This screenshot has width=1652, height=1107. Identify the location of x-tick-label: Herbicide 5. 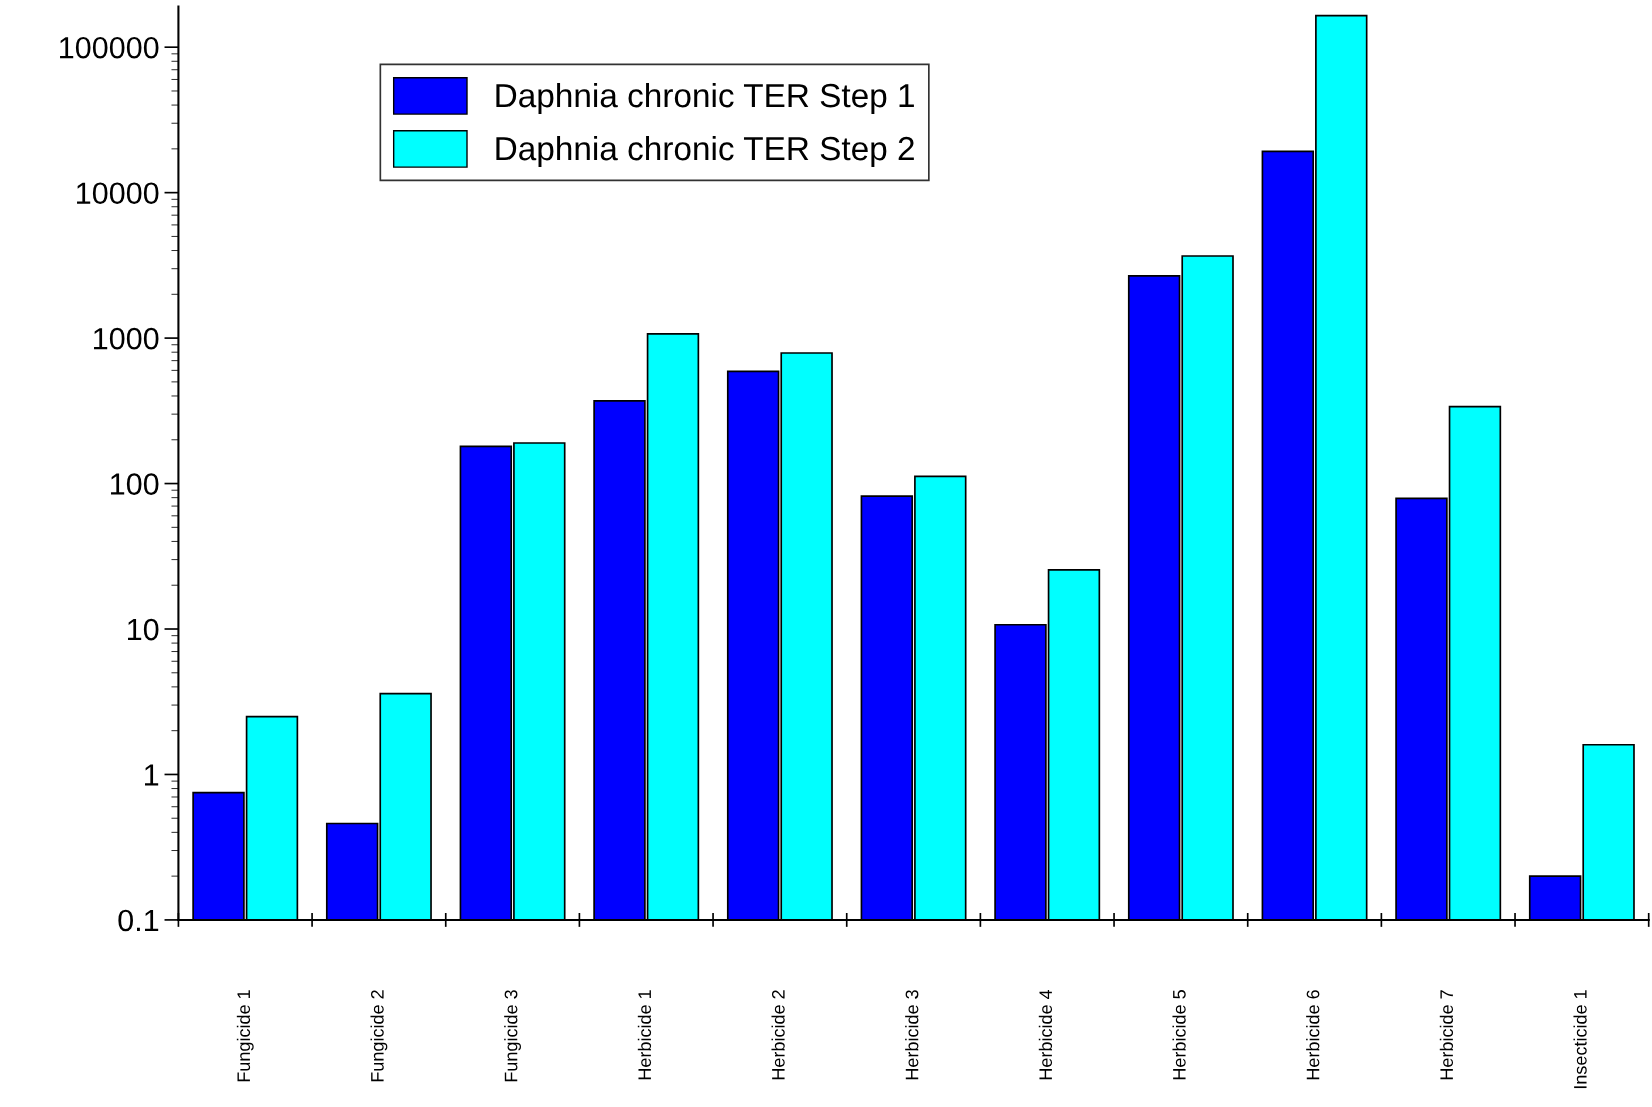
(1179, 1035).